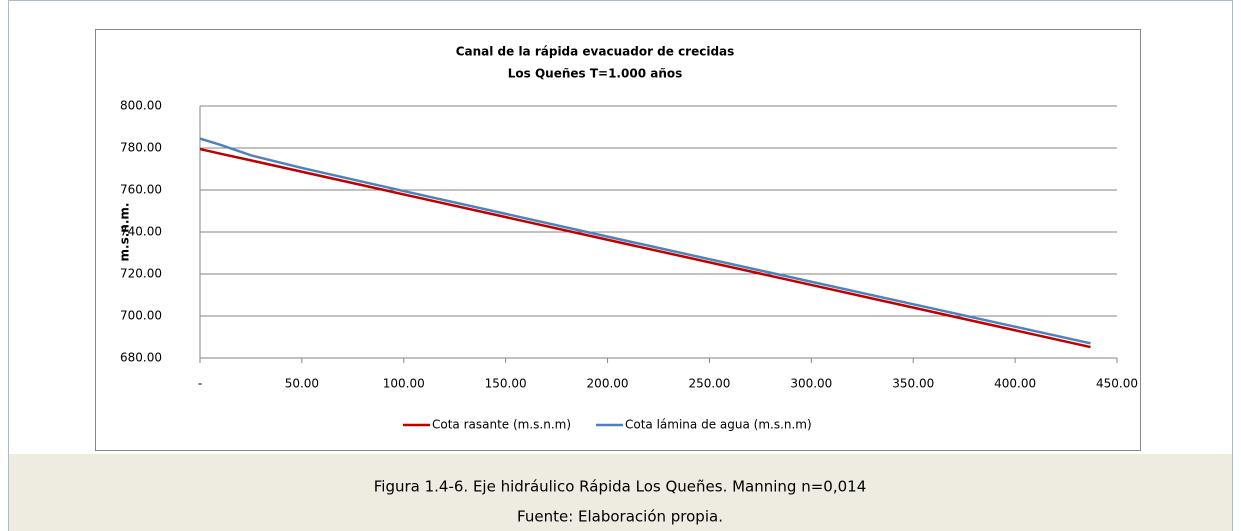 This screenshot has height=531, width=1241. What do you see at coordinates (141, 106) in the screenshot?
I see `y-tick-label: 800.00` at bounding box center [141, 106].